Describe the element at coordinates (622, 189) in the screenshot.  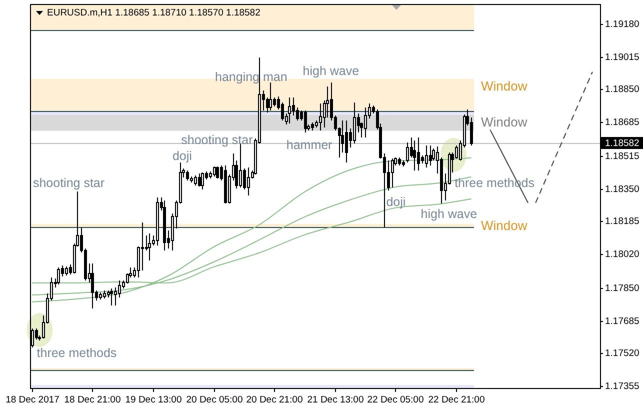
I see `y-tick-label: 1.18350` at that location.